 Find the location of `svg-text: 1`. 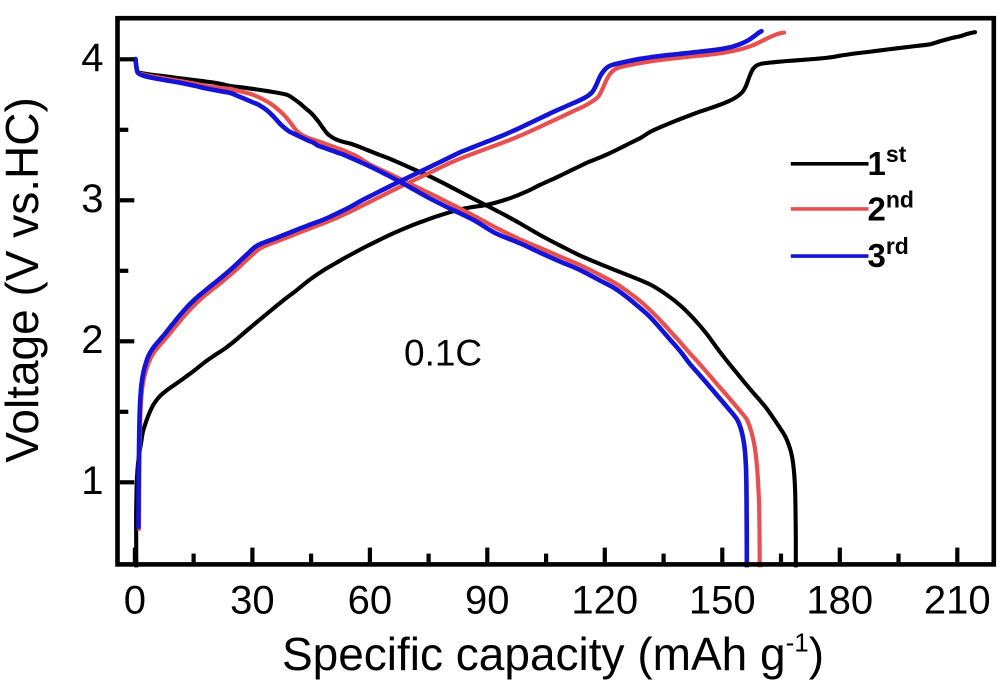

svg-text: 1 is located at coordinates (92, 481).